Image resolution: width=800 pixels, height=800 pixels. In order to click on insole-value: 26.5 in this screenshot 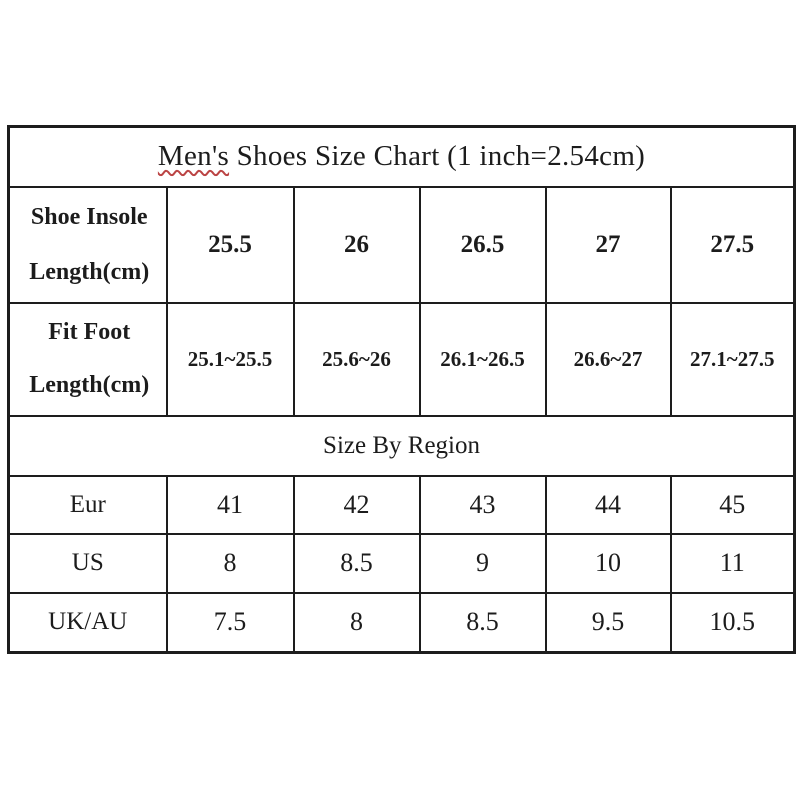, I will do `click(482, 244)`.